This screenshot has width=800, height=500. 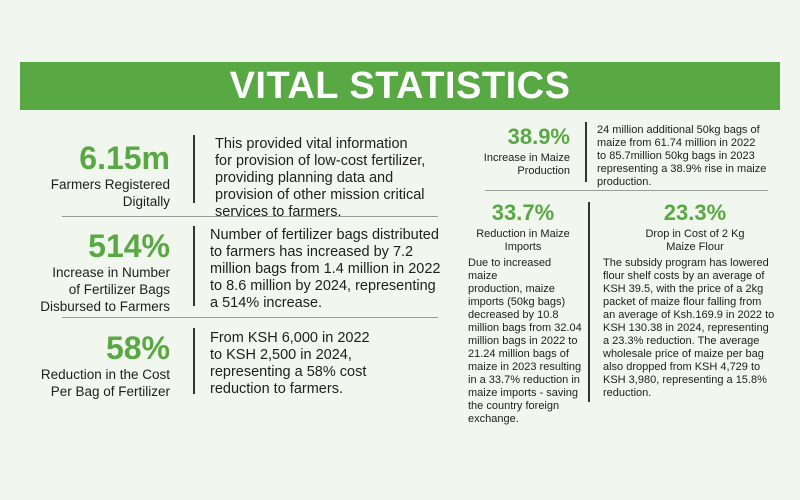 What do you see at coordinates (124, 158) in the screenshot?
I see `stat-value: 6.15m` at bounding box center [124, 158].